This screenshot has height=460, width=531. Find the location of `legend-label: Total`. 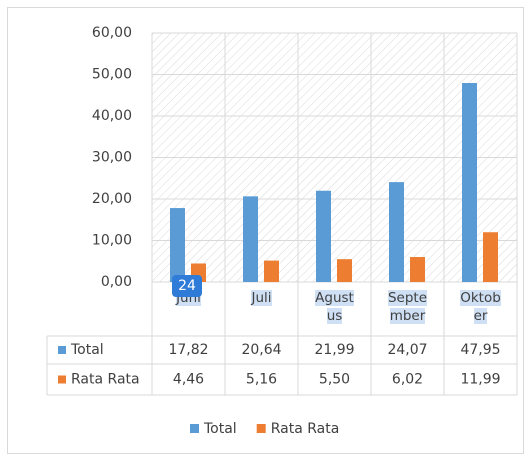

legend-label: Total is located at coordinates (220, 429).